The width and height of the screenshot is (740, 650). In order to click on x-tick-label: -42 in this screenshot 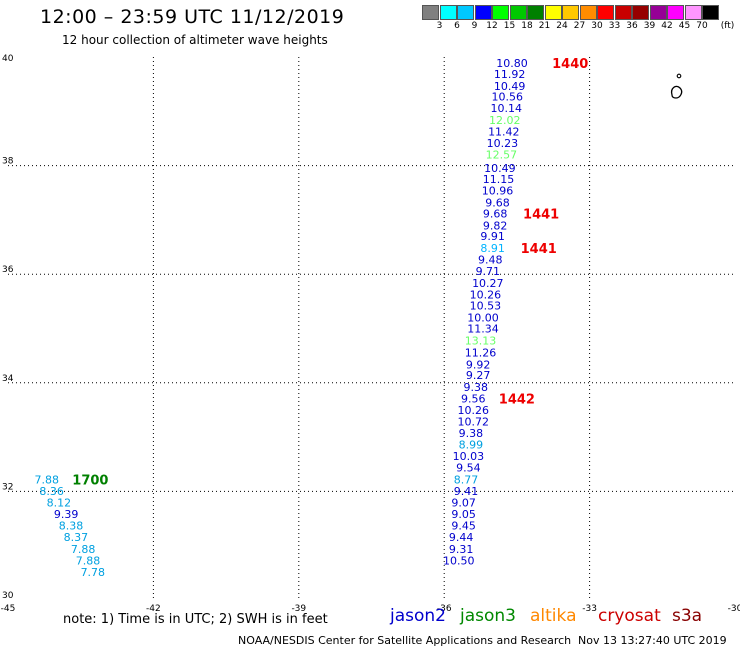, I will do `click(153, 609)`.